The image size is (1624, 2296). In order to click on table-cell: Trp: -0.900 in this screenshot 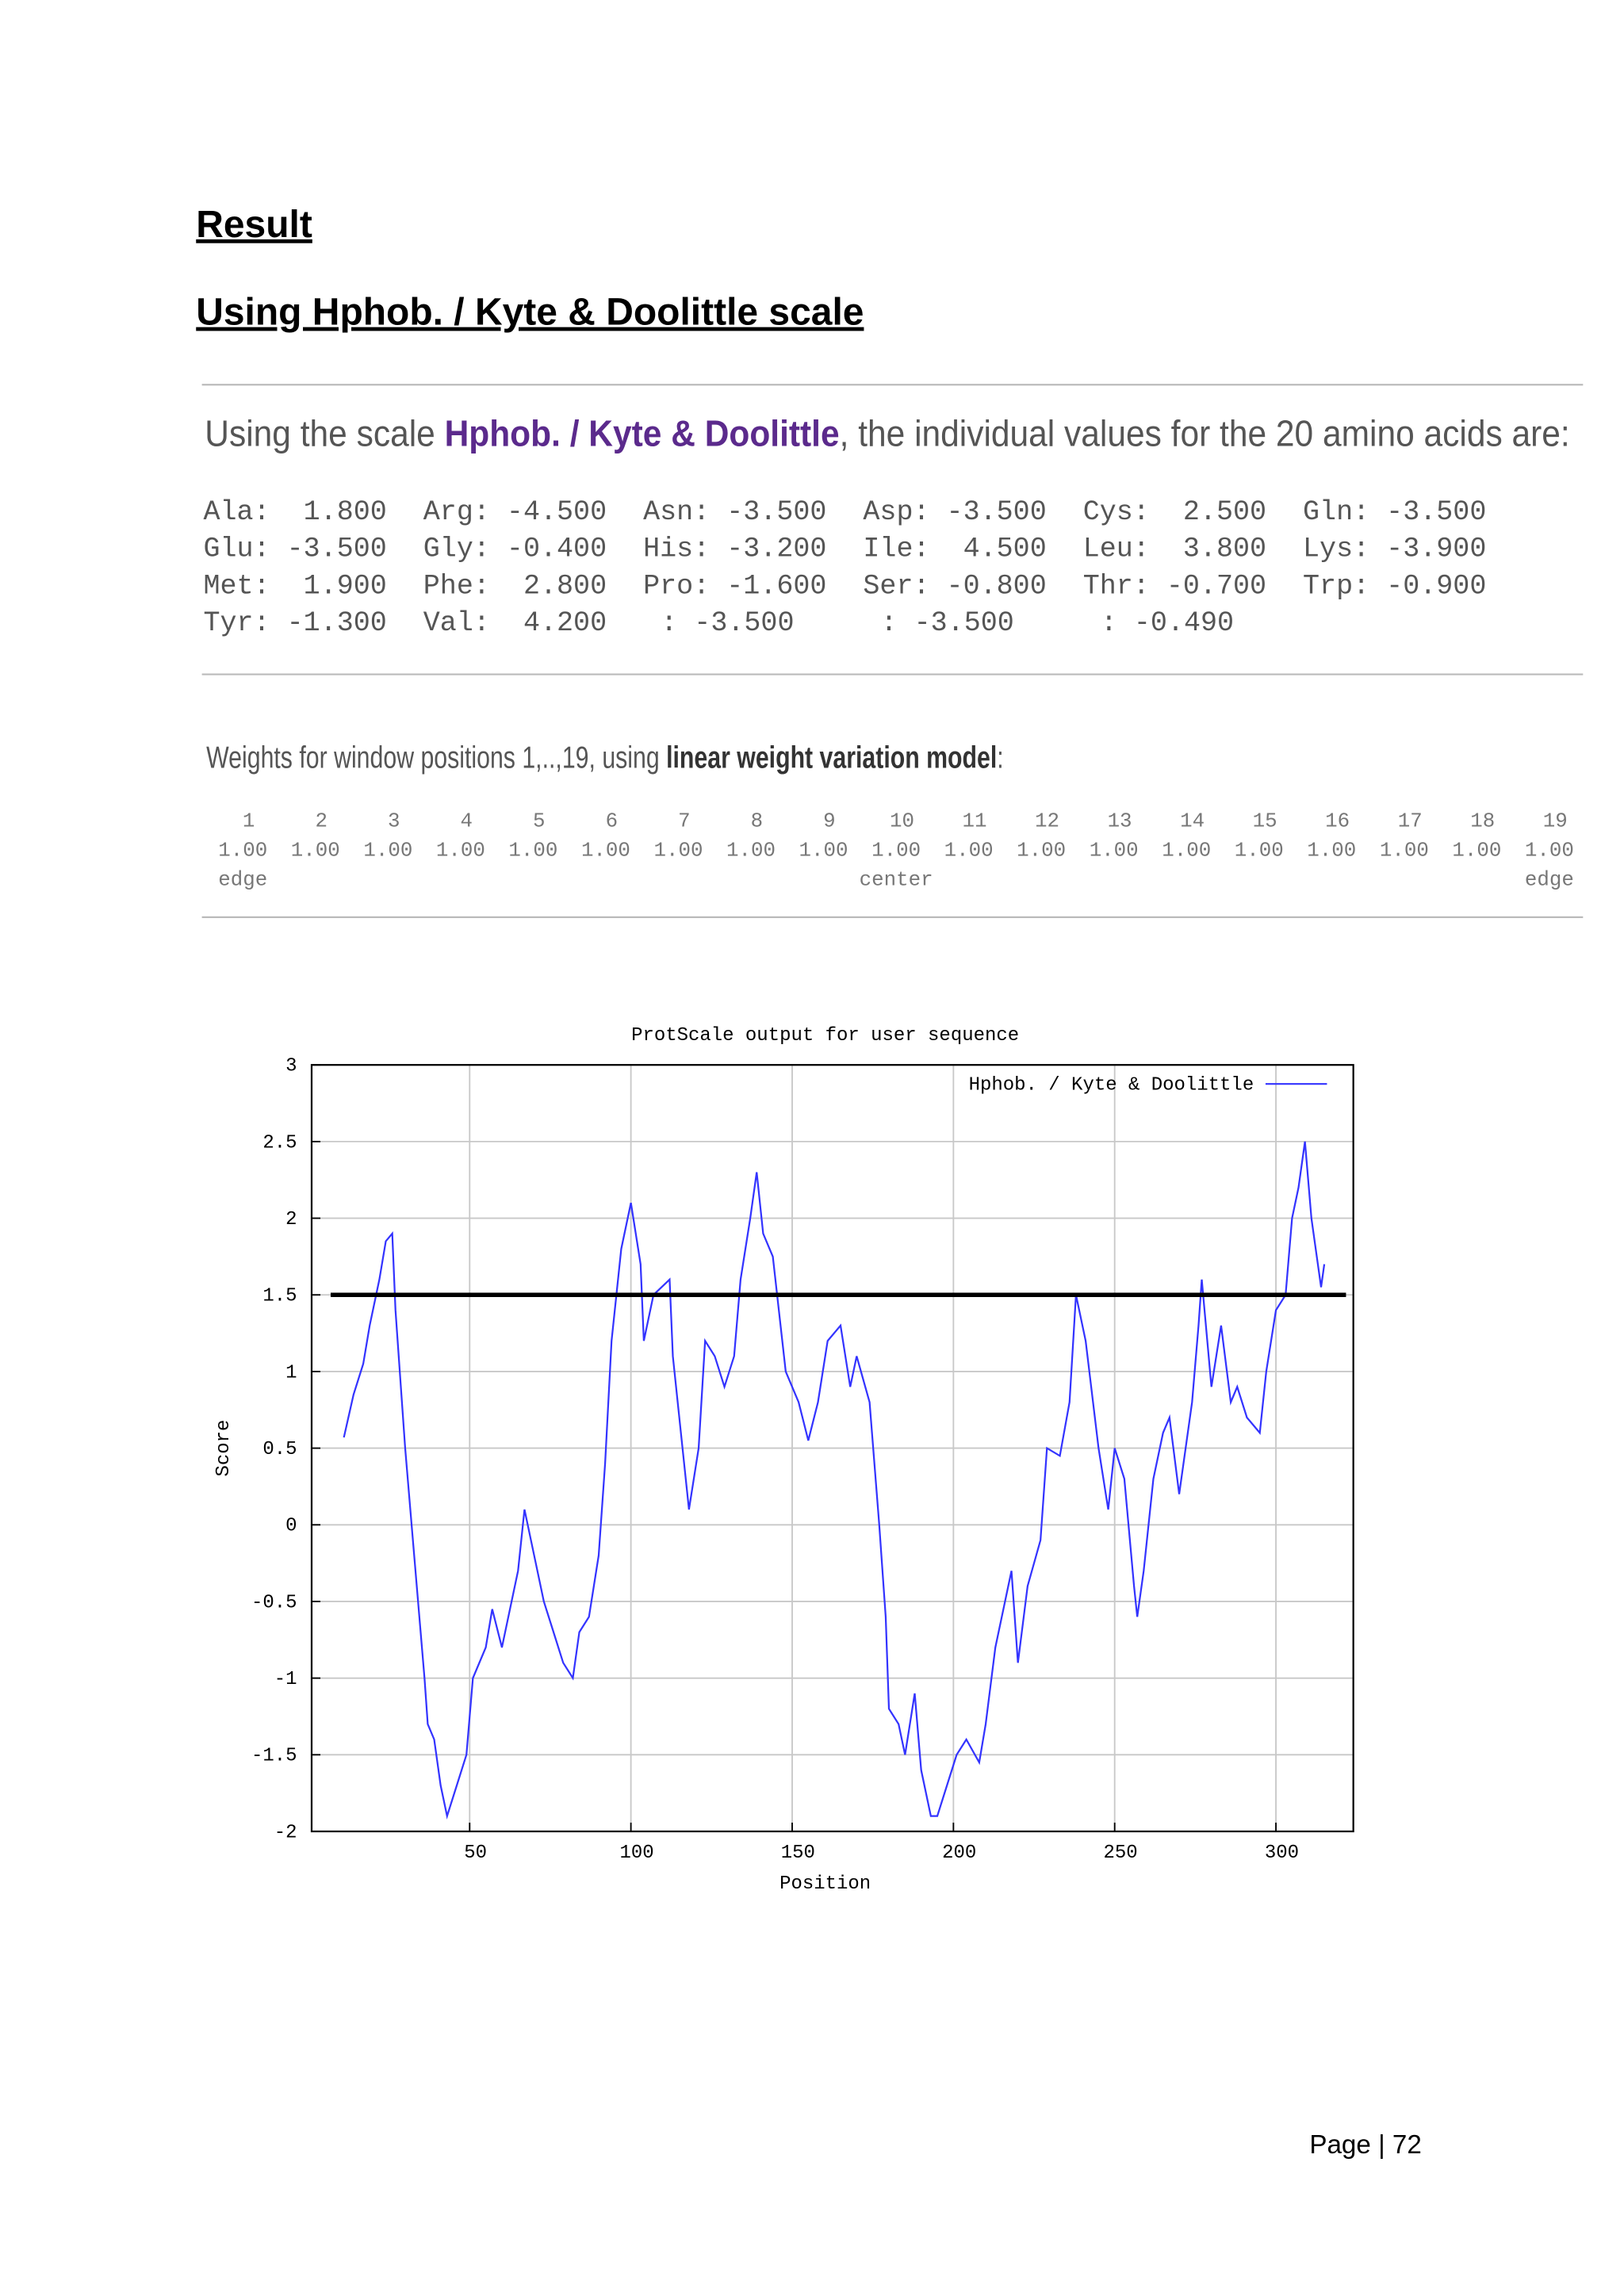, I will do `click(1394, 586)`.